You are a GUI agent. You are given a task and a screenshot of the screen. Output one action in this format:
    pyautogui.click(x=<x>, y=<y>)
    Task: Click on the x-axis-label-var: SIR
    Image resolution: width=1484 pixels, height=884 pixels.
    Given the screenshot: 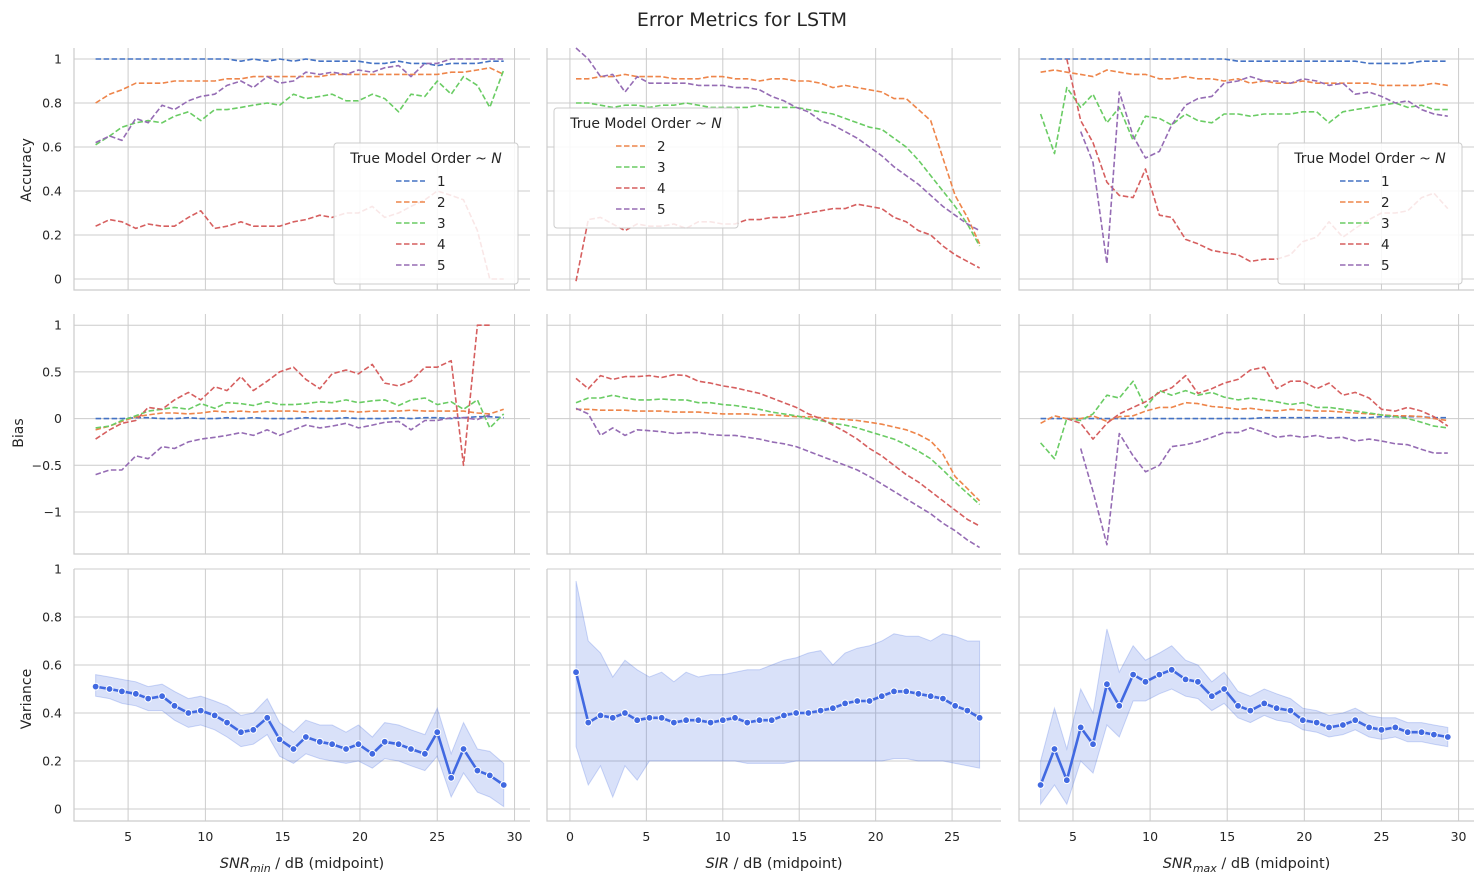 What is the action you would take?
    pyautogui.click(x=717, y=864)
    